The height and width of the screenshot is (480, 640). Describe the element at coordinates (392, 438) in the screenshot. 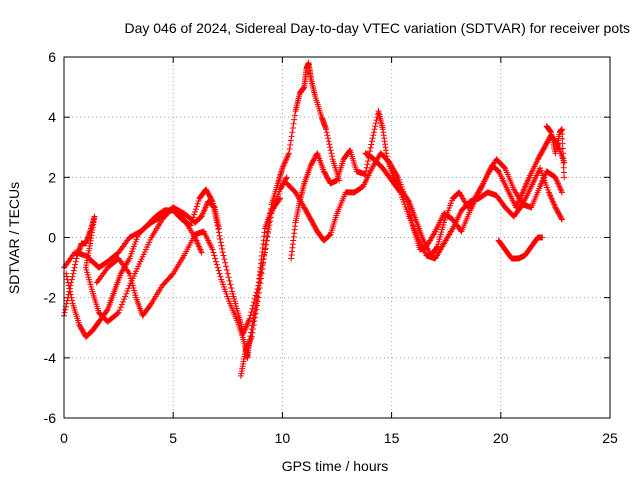

I see `x-tick-label: 15` at that location.